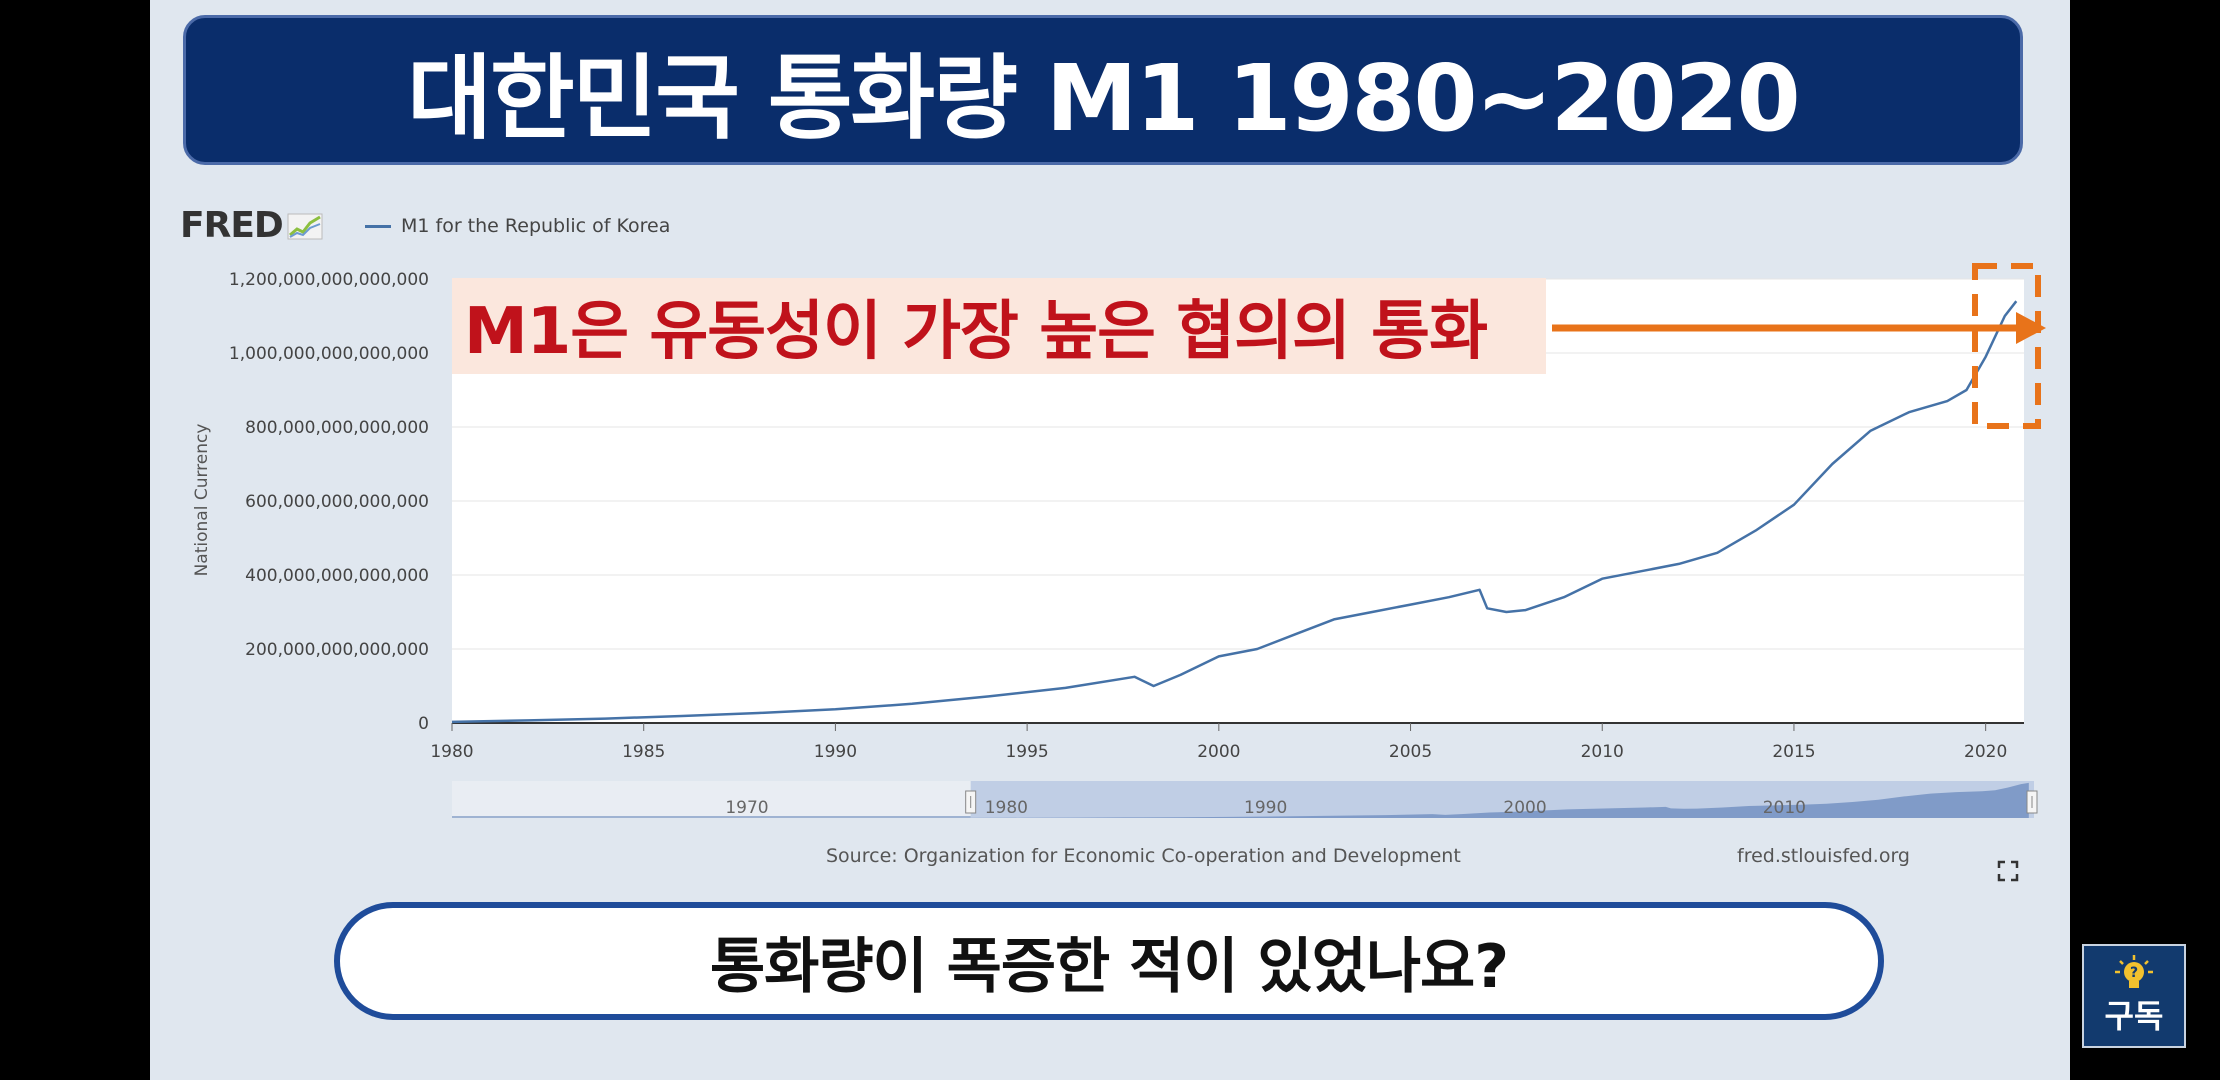 The height and width of the screenshot is (1080, 2220). I want to click on x-tick-label: 1995, so click(1026, 752).